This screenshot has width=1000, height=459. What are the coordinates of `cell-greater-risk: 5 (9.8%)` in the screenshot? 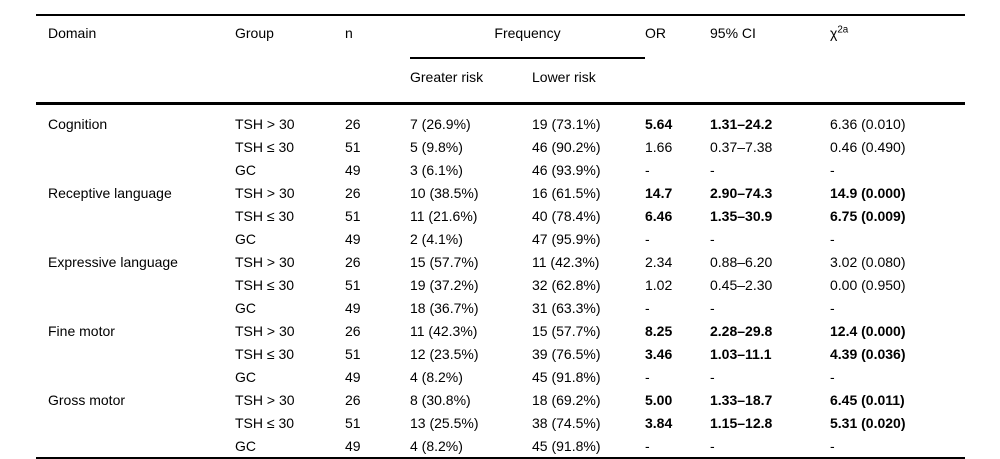 It's located at (436, 146).